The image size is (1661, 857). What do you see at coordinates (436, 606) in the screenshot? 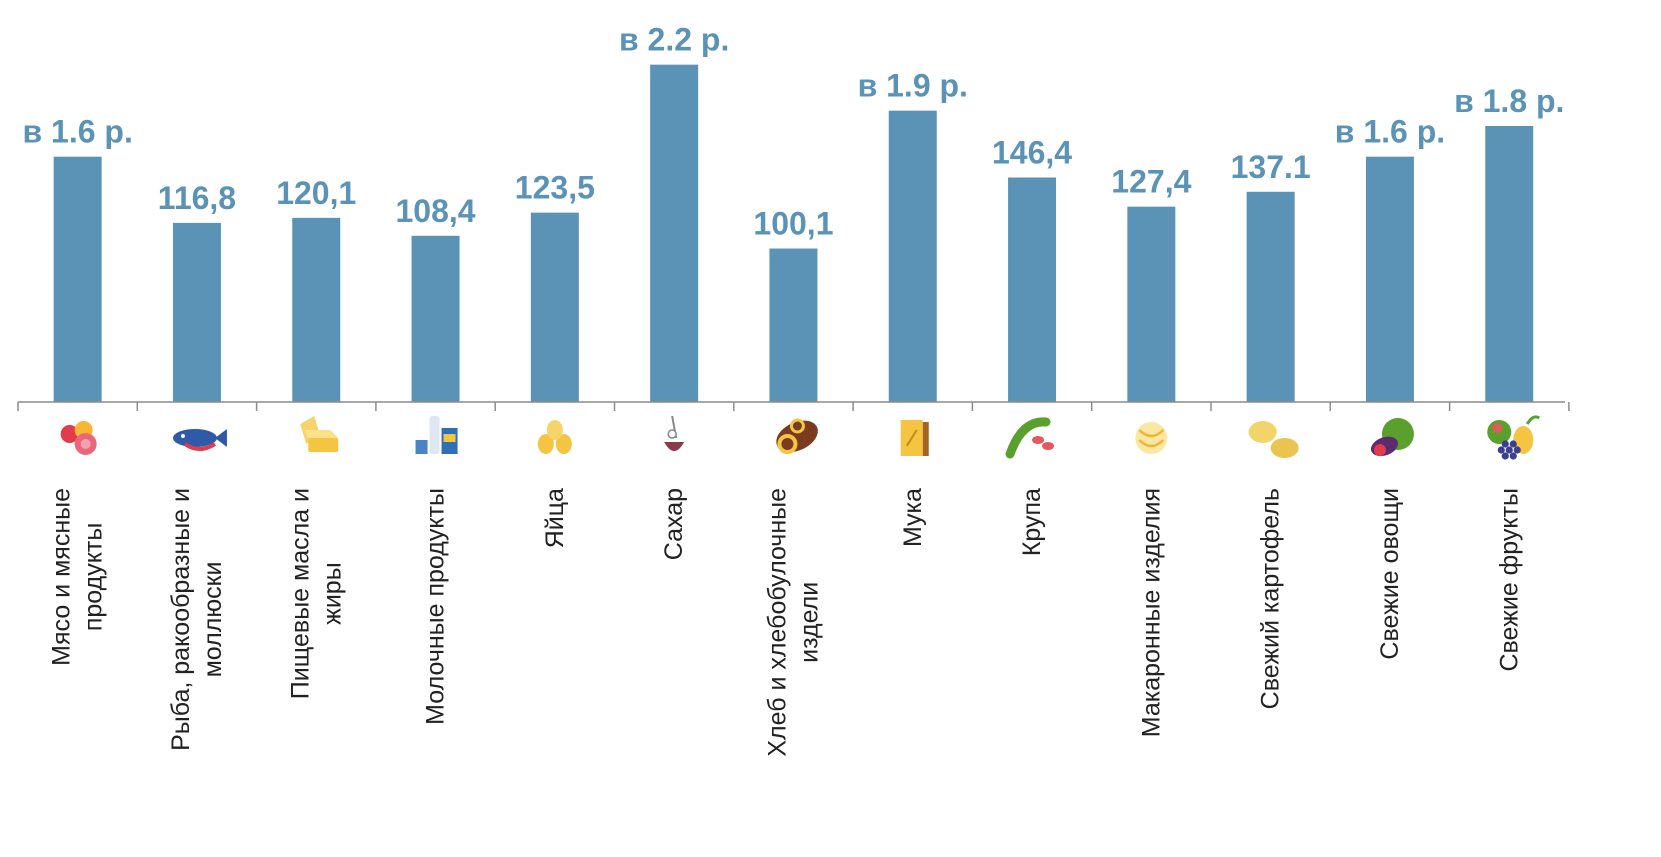
I see `category-label: Молочные продукты` at bounding box center [436, 606].